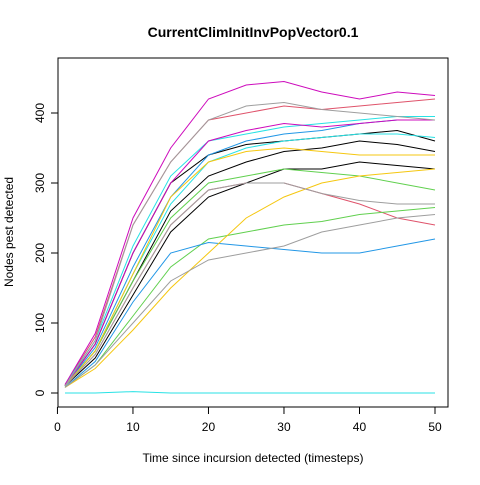 The image size is (480, 485). Describe the element at coordinates (40, 113) in the screenshot. I see `y-tick-label: 400` at that location.